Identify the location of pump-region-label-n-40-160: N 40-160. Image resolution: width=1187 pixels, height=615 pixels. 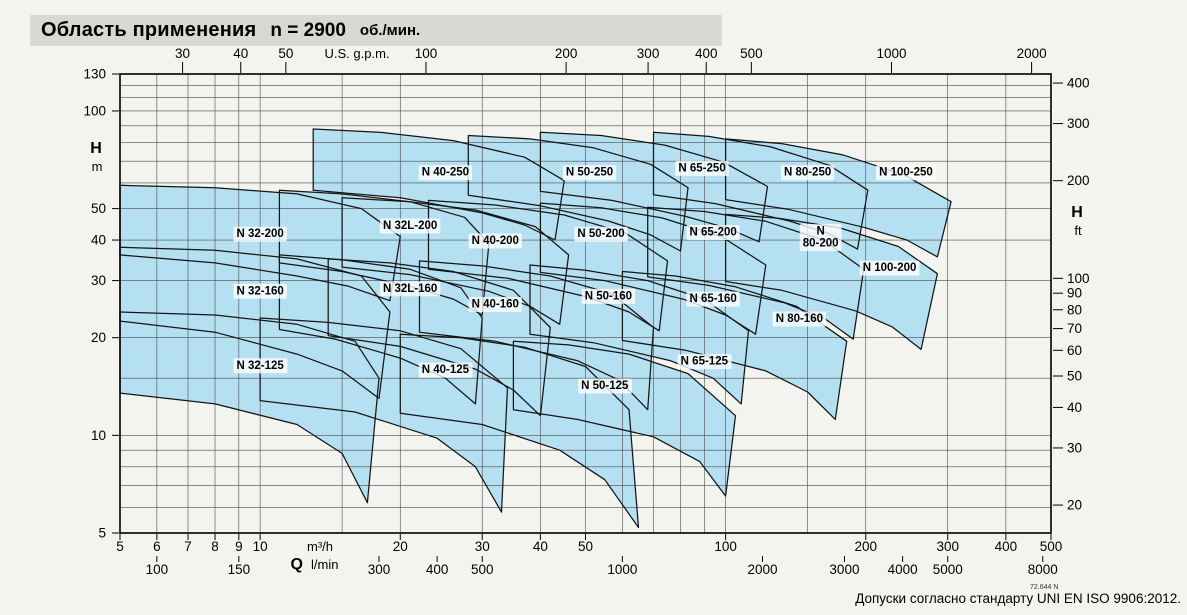
(495, 304).